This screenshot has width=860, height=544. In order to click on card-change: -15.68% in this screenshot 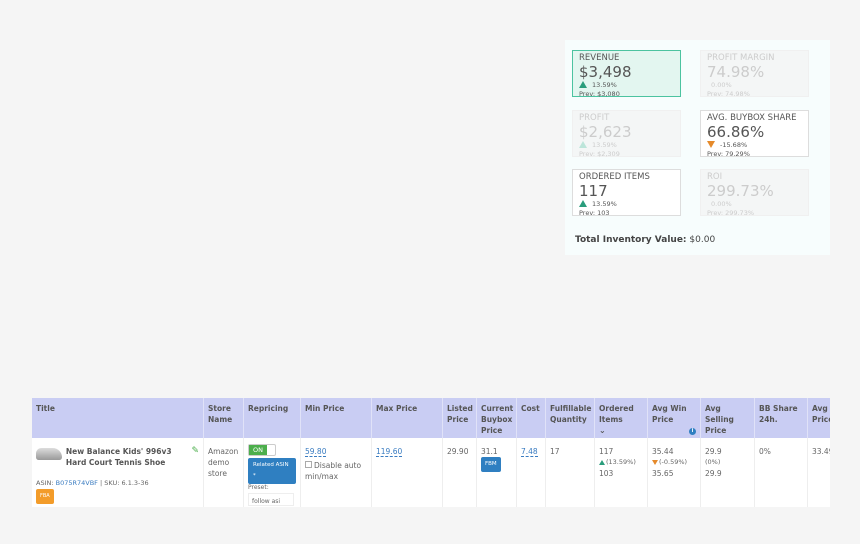, I will do `click(734, 145)`.